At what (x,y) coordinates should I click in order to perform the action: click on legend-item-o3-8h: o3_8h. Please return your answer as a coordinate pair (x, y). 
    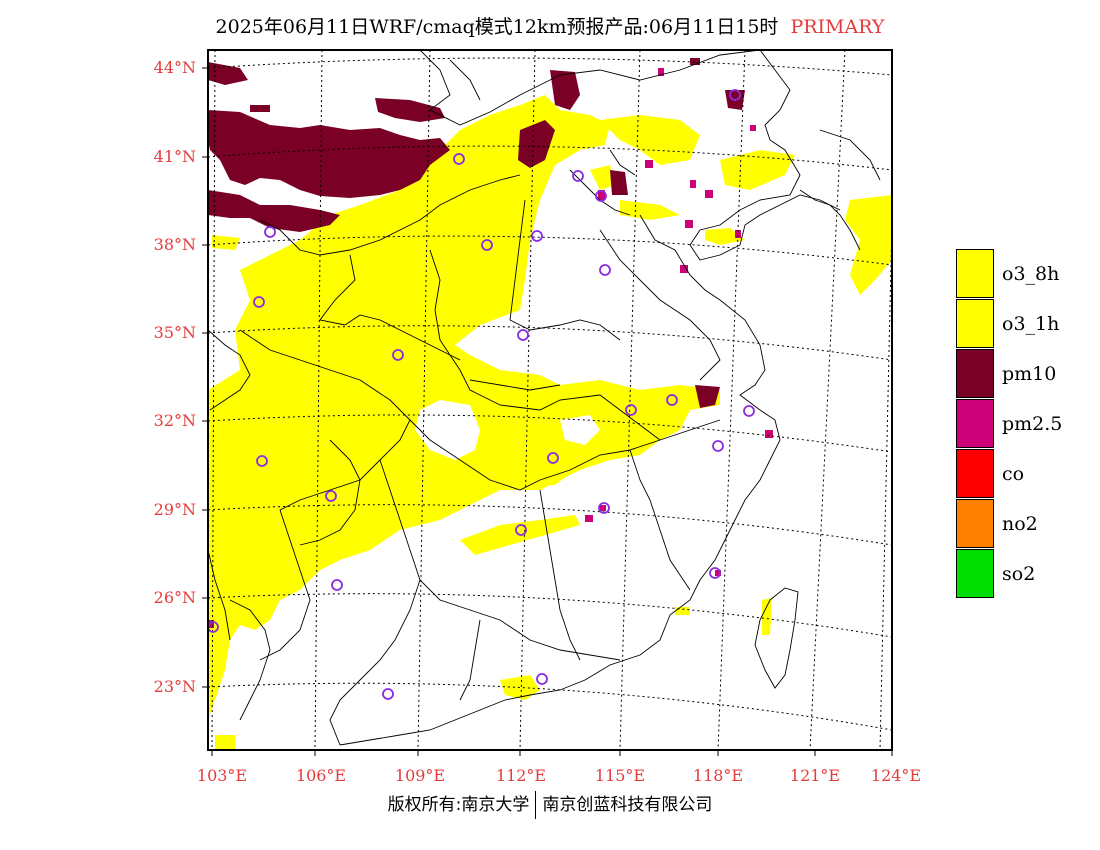
    Looking at the image, I should click on (1016, 274).